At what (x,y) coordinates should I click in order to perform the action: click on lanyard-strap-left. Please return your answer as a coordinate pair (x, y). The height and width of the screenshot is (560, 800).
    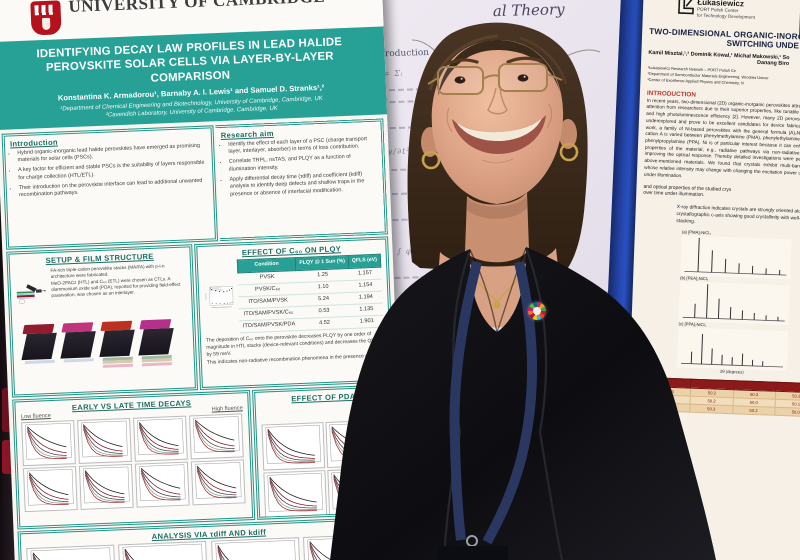
    Looking at the image, I should click on (465, 400).